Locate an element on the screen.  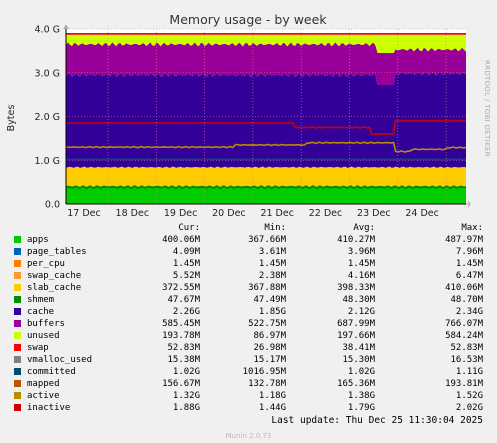
legend-row-committed: committed 1.02G 1016.95M 1.02G 1.11G is located at coordinates (248, 372).